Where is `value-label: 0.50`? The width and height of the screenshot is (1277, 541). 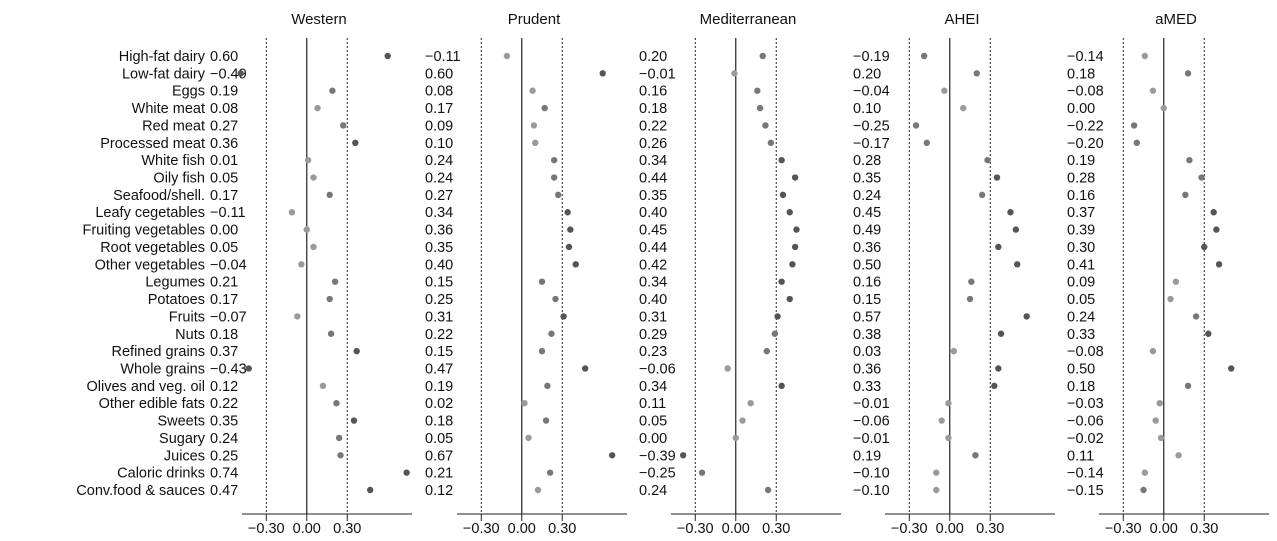 value-label: 0.50 is located at coordinates (1081, 369).